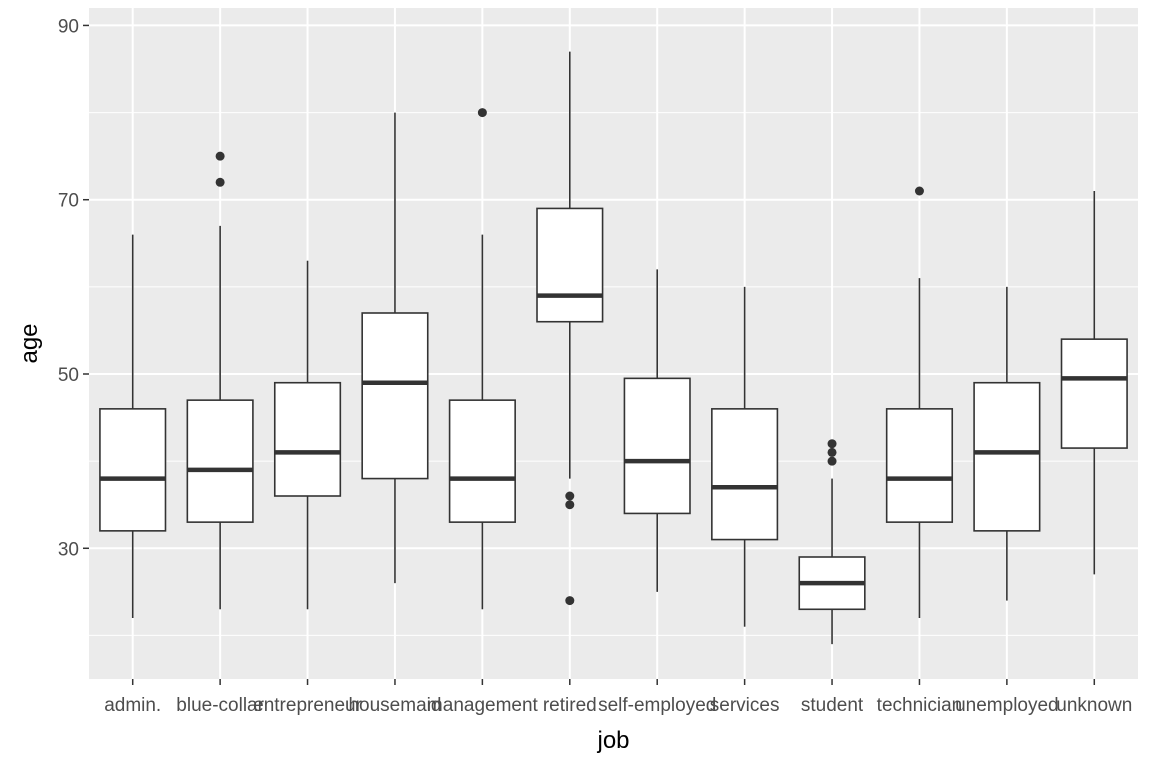 Image resolution: width=1152 pixels, height=768 pixels. I want to click on y-tick-label: 50, so click(68, 375).